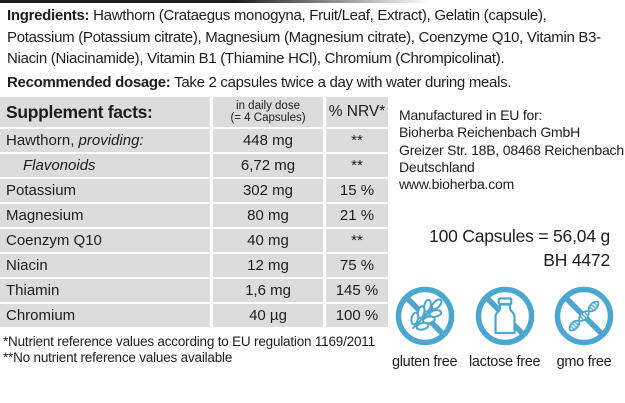 Image resolution: width=625 pixels, height=403 pixels. I want to click on manufacturer-website: www.bioherba.com, so click(457, 184).